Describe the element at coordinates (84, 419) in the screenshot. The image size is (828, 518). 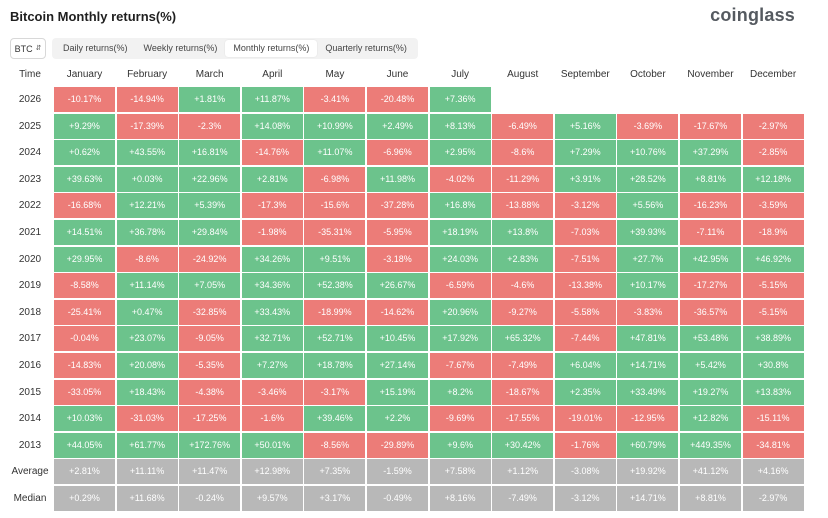
I see `return-cell: +10.03%` at that location.